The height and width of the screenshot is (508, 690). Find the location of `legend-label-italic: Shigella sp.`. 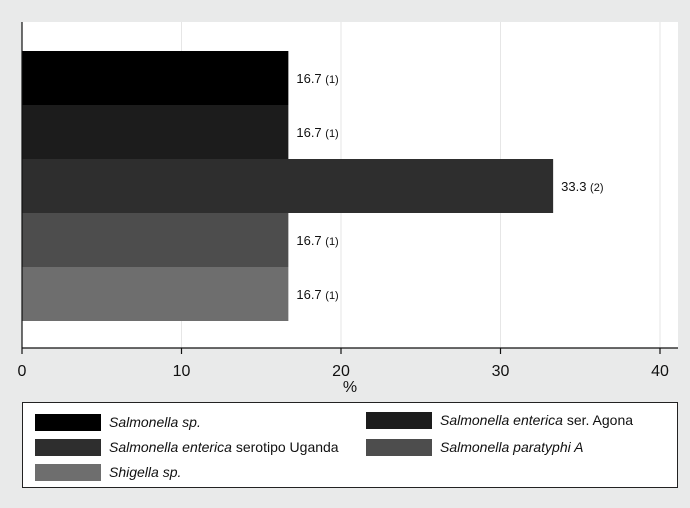

legend-label-italic: Shigella sp. is located at coordinates (145, 472).